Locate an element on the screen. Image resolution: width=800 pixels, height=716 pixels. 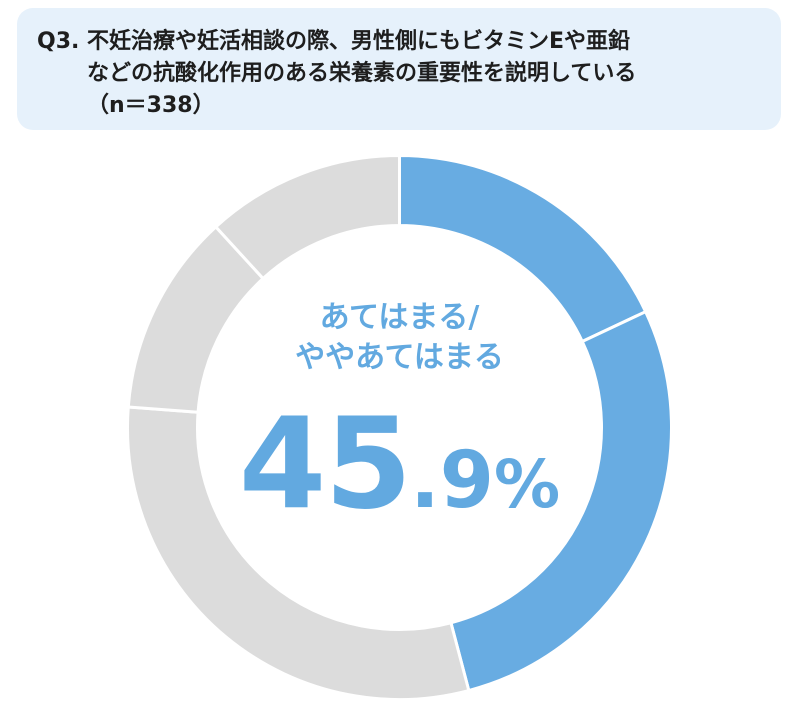
question-line-2: などの抗酸化作用のある栄養素の重要性を説明している is located at coordinates (362, 73).